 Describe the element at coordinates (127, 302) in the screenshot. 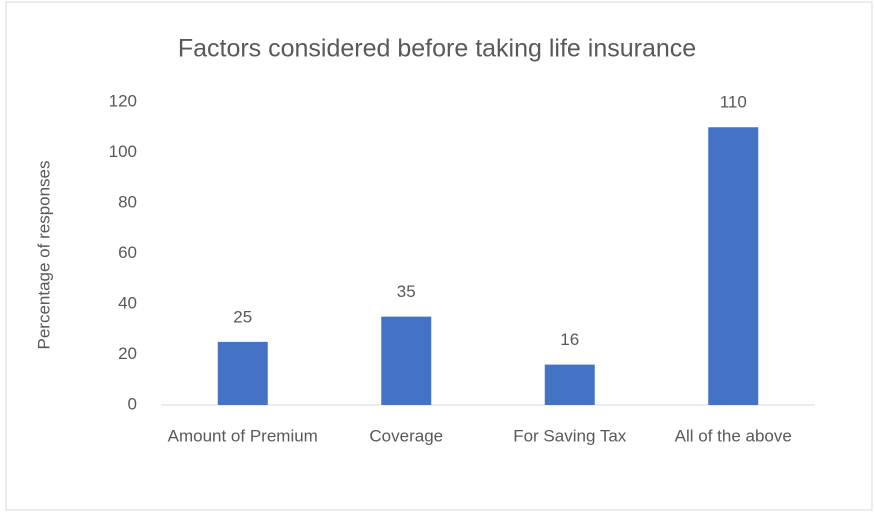

I see `y-tick-label: 40` at that location.